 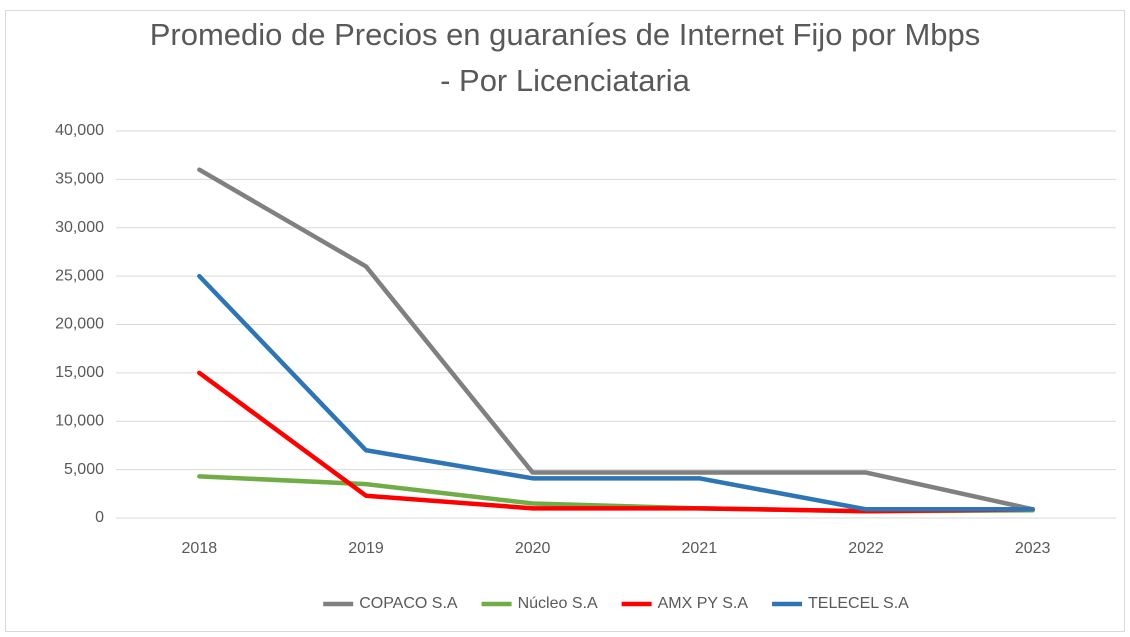 I want to click on x-tick-label: 2021, so click(x=700, y=548).